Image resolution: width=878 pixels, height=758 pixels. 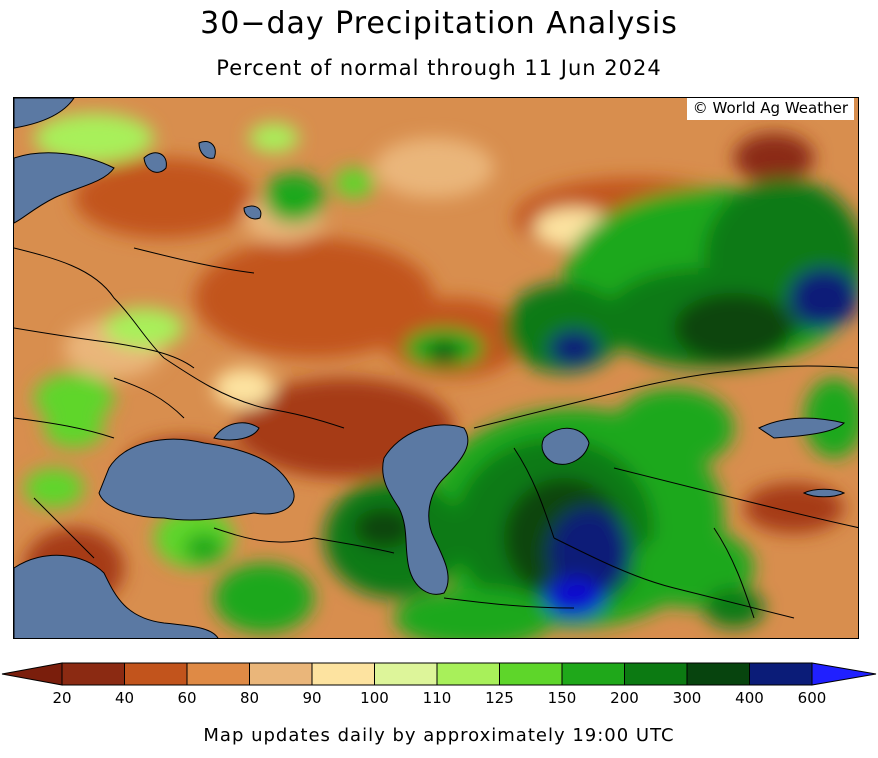 I want to click on legend-tick-label: 125, so click(x=499, y=698).